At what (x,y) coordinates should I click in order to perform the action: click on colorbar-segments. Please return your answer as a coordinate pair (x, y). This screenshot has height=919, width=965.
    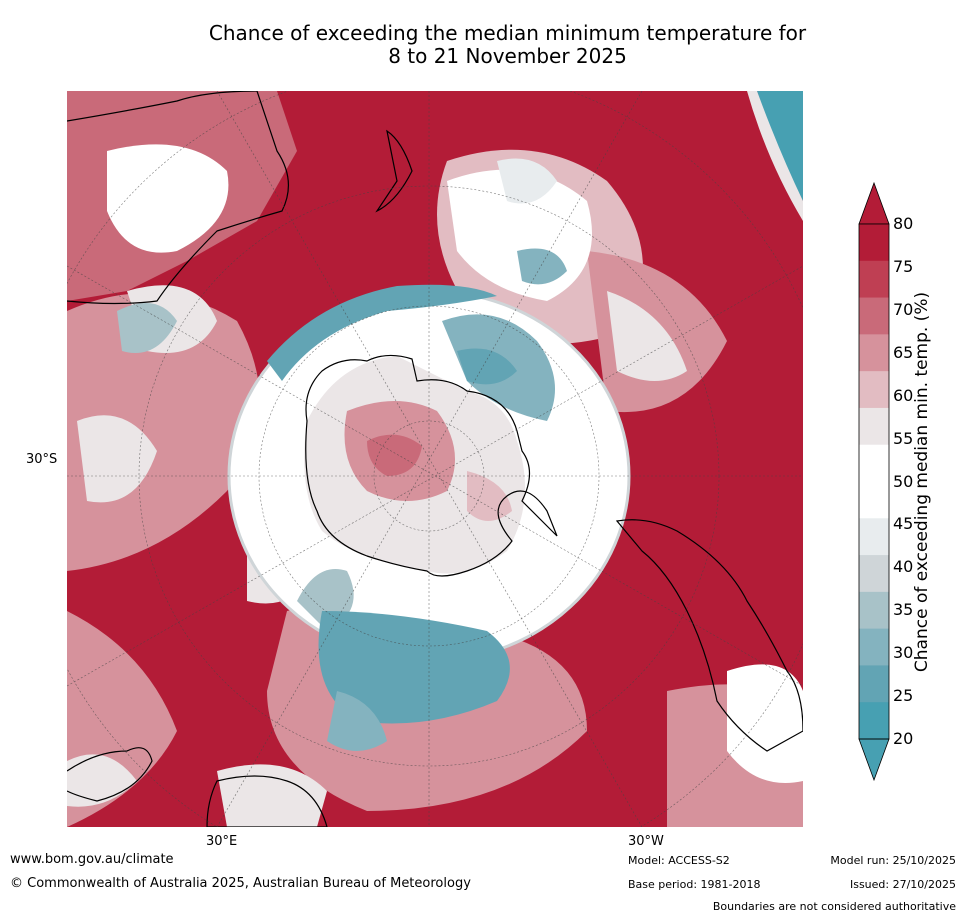
    Looking at the image, I should click on (874, 482).